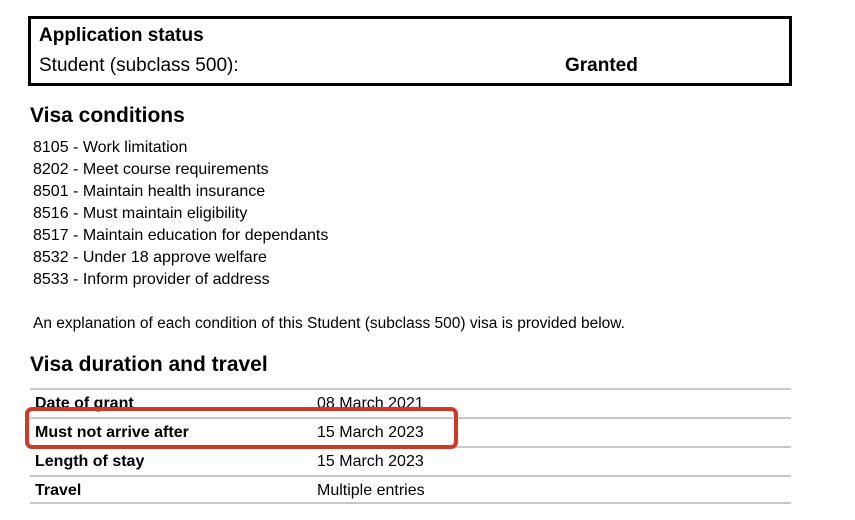 The height and width of the screenshot is (520, 855). I want to click on row-value: 08 March 2021, so click(370, 403).